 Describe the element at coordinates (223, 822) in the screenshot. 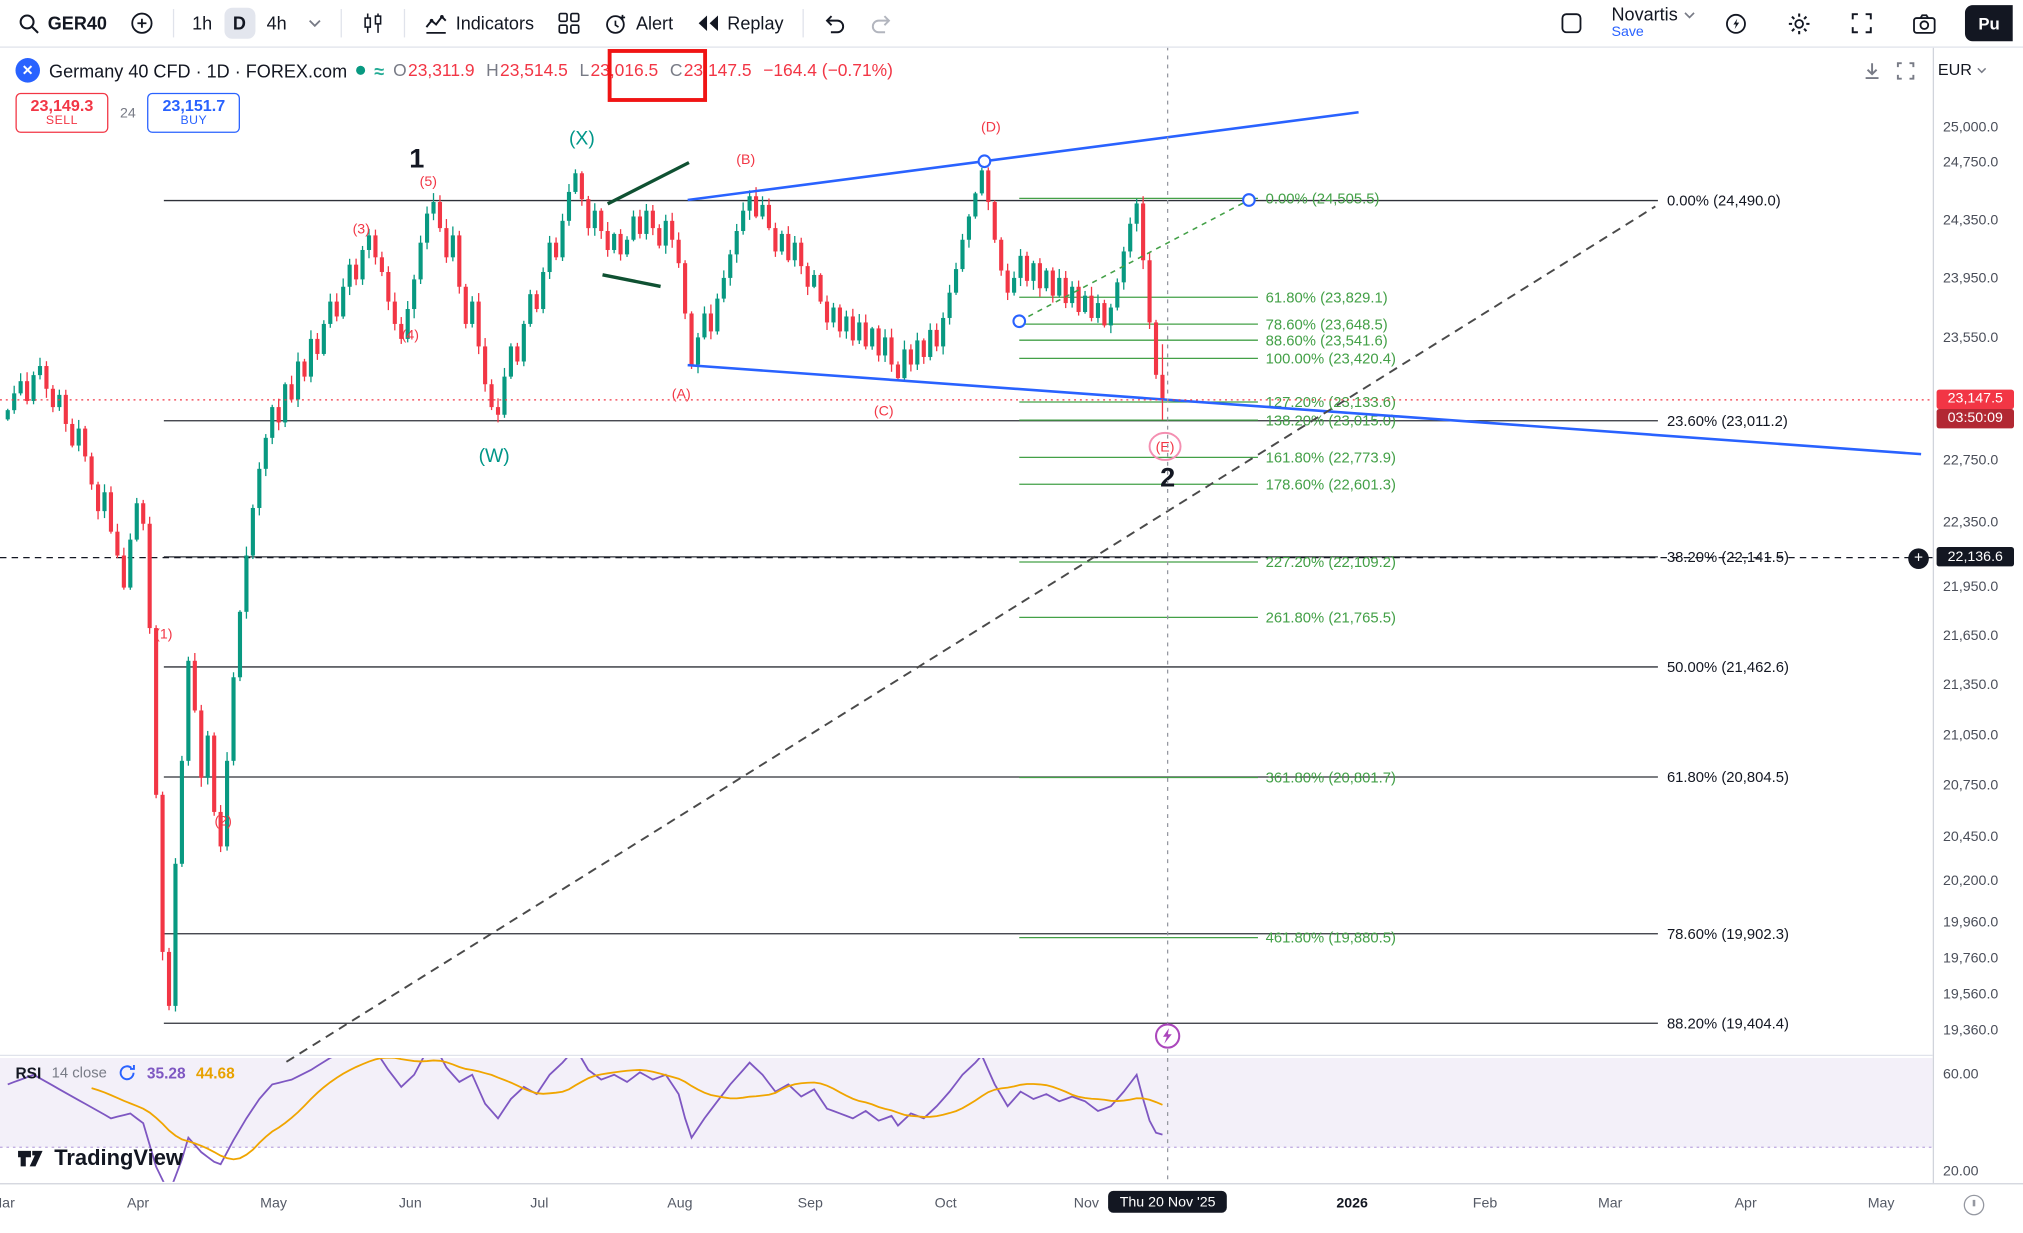

I see `wave-label: (2)` at that location.